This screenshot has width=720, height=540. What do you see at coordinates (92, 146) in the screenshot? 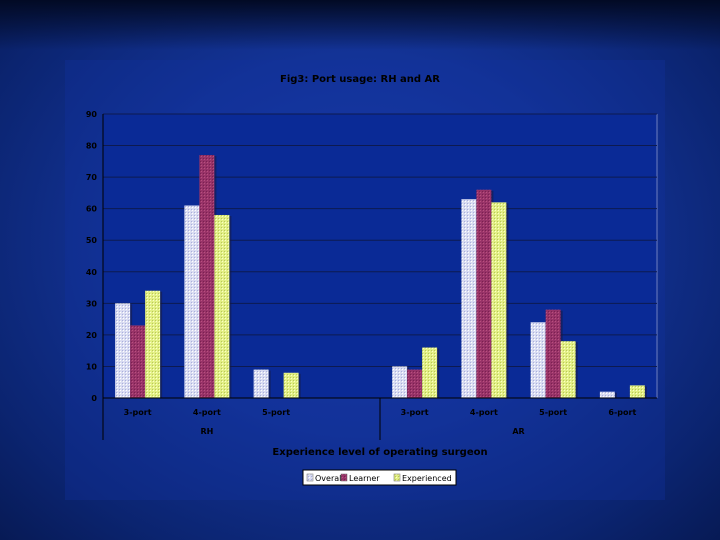
I see `y-tick-label: 80` at bounding box center [92, 146].